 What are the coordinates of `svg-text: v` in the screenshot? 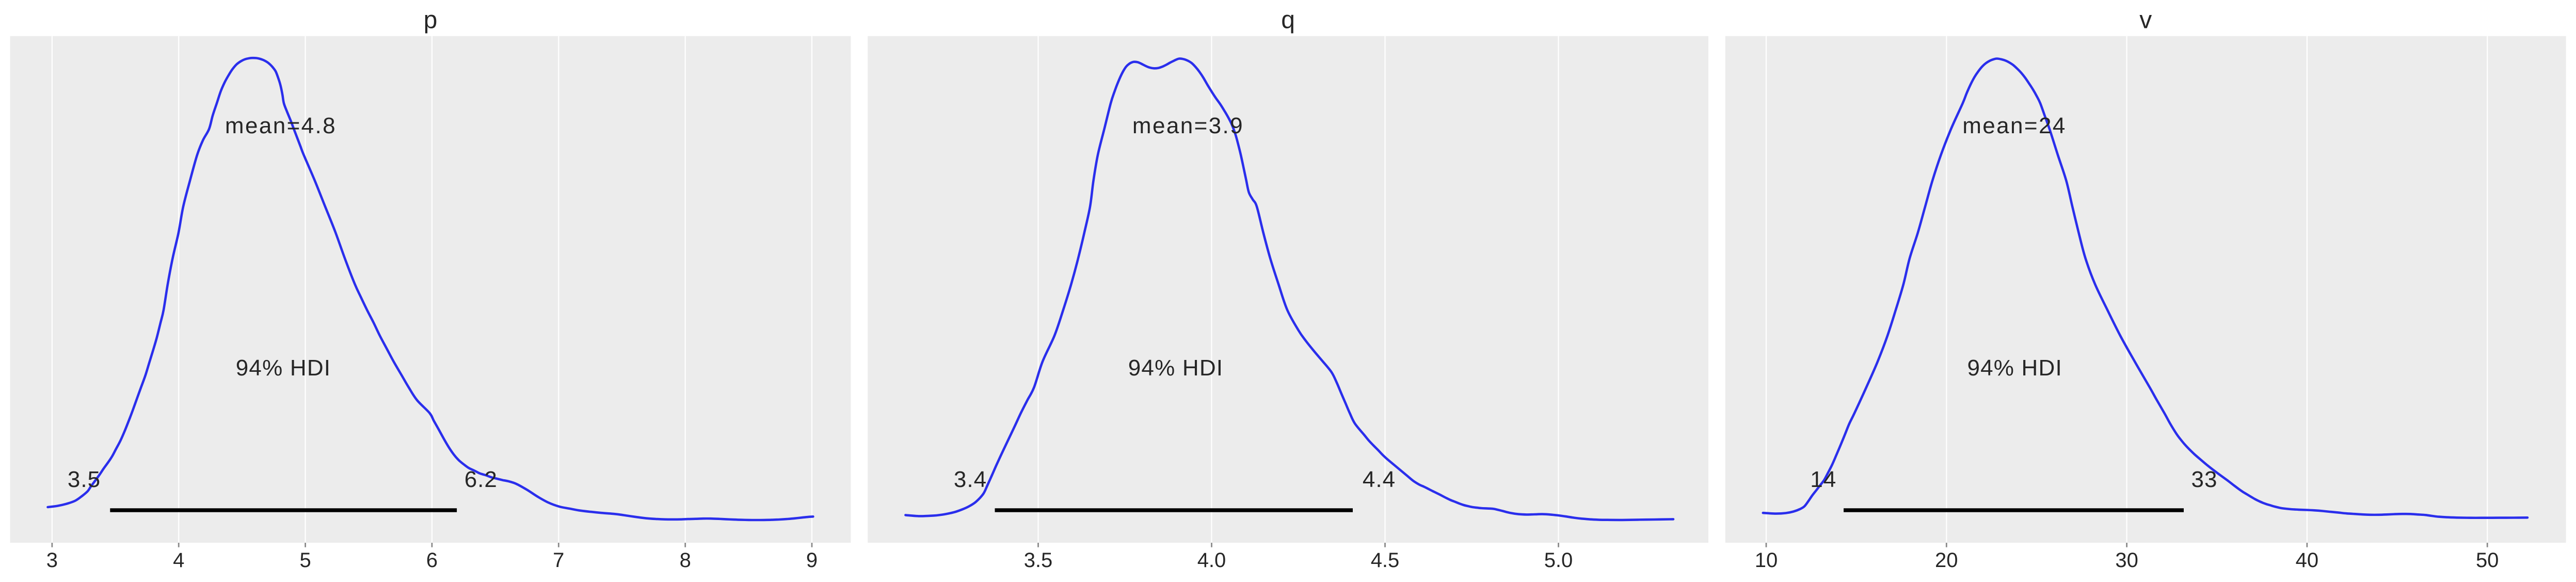 It's located at (2145, 20).